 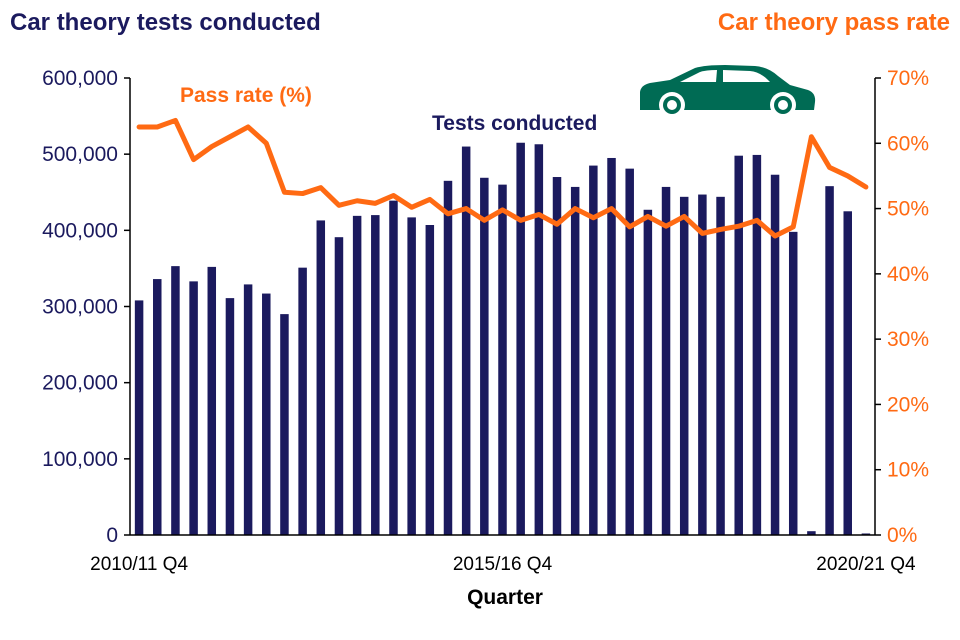 What do you see at coordinates (834, 22) in the screenshot?
I see `right-title: Car theory pass rate` at bounding box center [834, 22].